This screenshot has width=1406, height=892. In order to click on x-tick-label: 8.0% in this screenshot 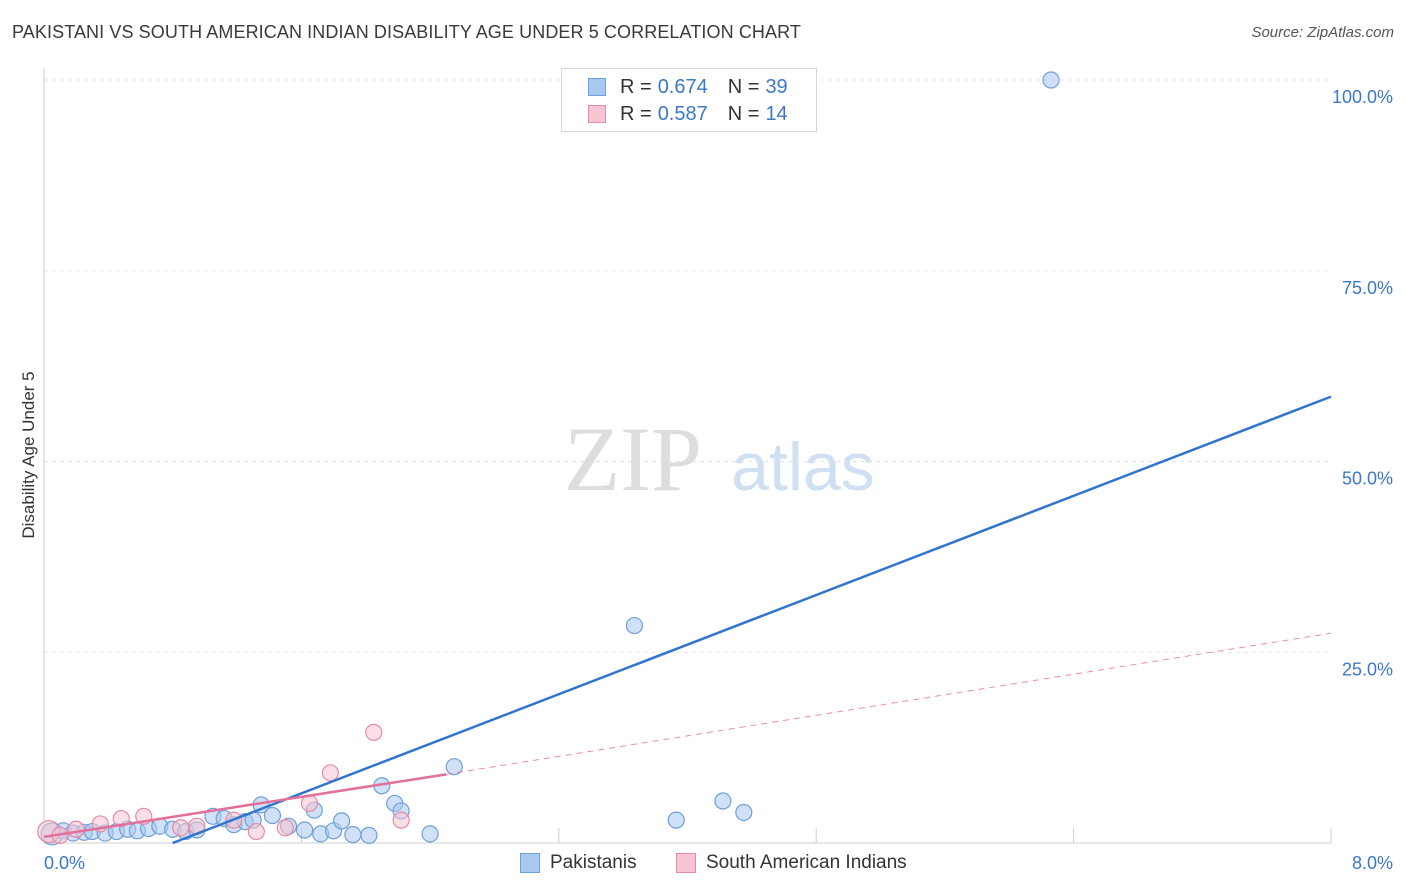, I will do `click(1372, 863)`.